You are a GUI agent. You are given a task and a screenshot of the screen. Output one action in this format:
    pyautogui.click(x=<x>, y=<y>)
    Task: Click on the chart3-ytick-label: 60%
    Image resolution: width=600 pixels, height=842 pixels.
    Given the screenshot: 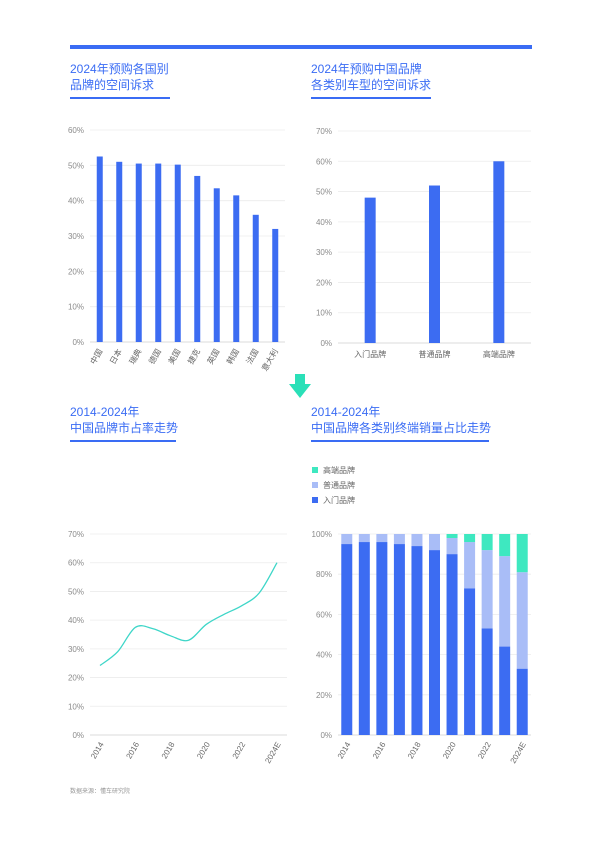 What is the action you would take?
    pyautogui.click(x=76, y=563)
    